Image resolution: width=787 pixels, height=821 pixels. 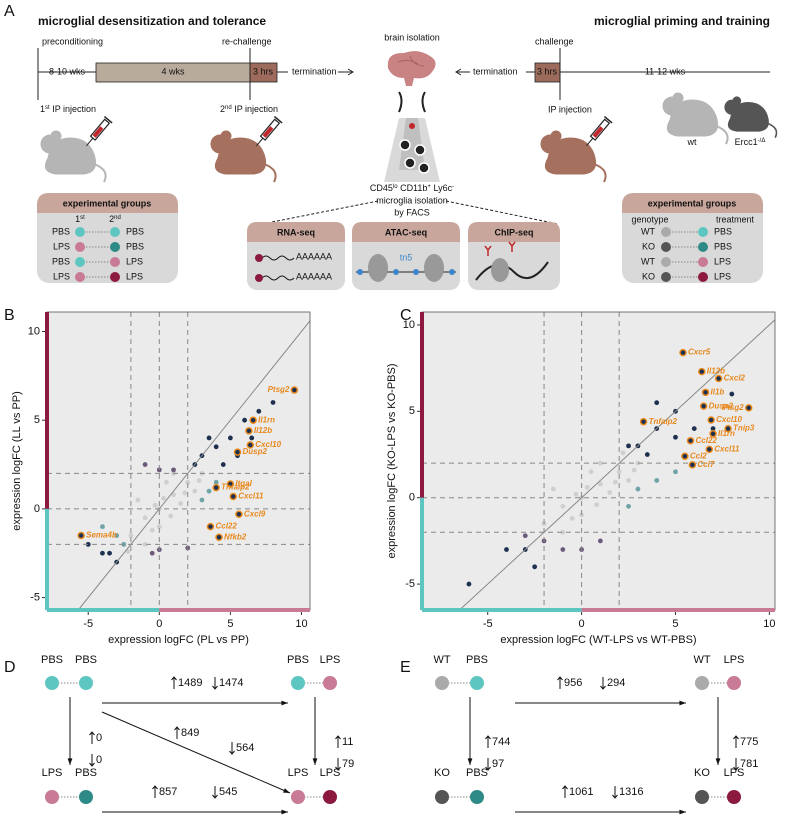 I want to click on center-label: microglia isolation, so click(x=412, y=200).